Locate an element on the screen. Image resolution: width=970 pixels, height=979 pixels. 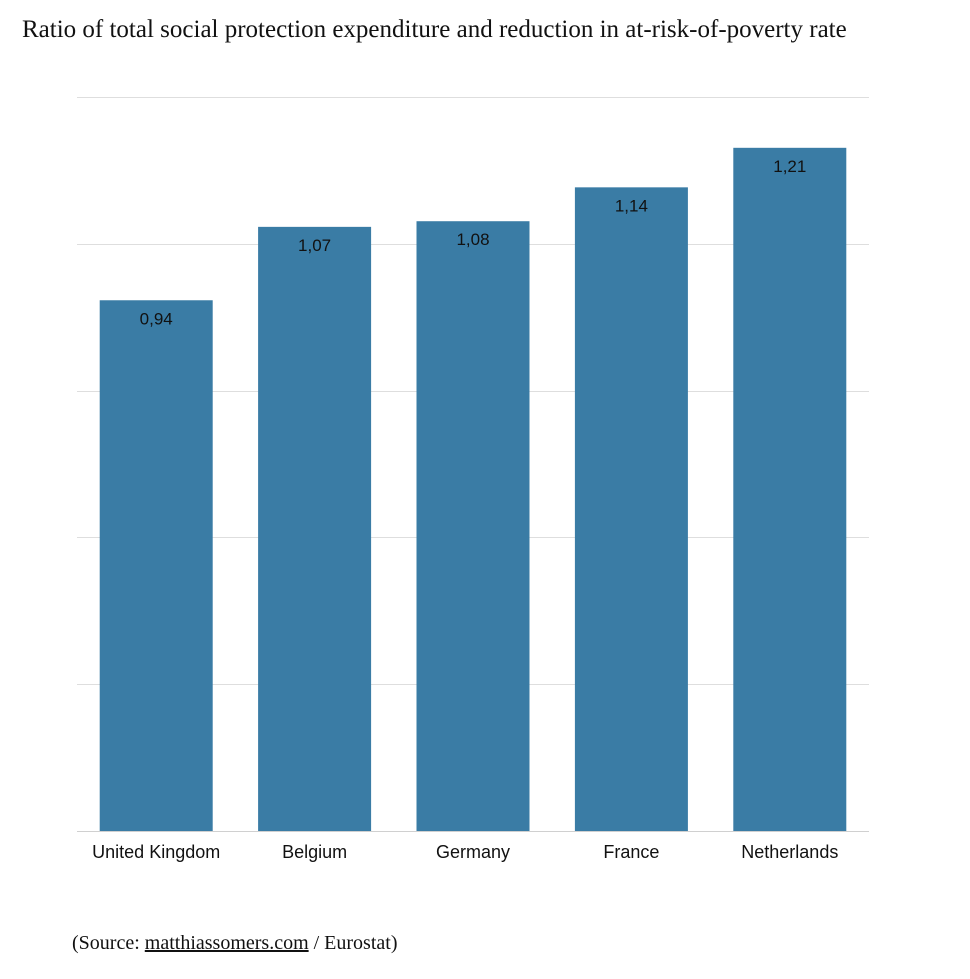
data-label: 0,94 is located at coordinates (156, 318).